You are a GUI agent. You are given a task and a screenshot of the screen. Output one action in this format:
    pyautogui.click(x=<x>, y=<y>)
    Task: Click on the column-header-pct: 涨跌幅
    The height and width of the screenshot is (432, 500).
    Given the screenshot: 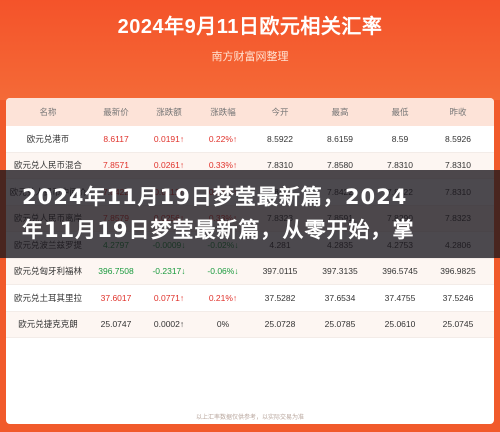 What is the action you would take?
    pyautogui.click(x=223, y=112)
    